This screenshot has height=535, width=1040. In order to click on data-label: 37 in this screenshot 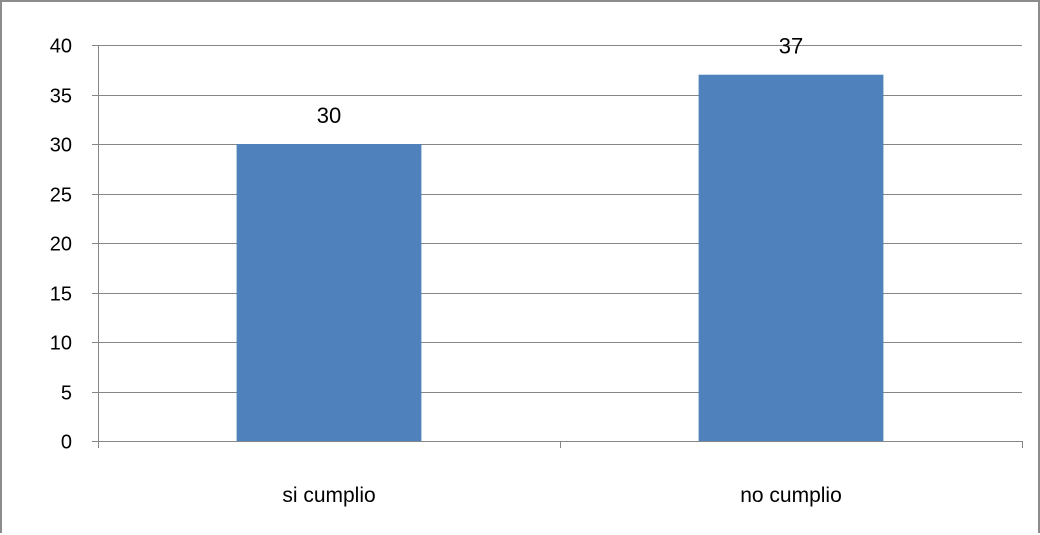, I will do `click(791, 46)`.